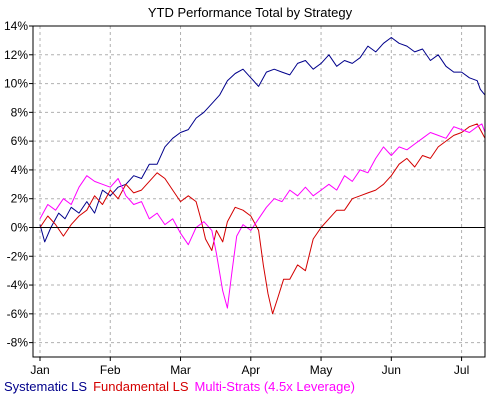 The height and width of the screenshot is (400, 500). What do you see at coordinates (18, 256) in the screenshot?
I see `y-tick-label: -2%` at bounding box center [18, 256].